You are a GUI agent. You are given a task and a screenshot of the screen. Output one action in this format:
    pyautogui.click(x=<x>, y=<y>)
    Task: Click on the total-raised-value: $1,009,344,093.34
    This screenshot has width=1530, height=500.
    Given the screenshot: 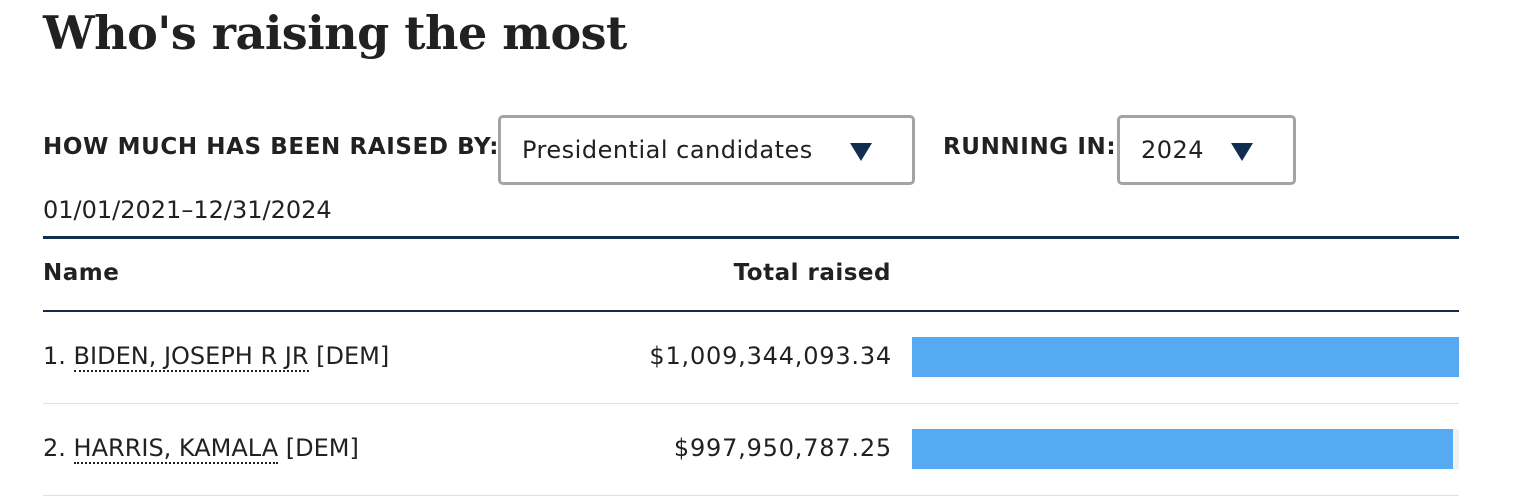 What is the action you would take?
    pyautogui.click(x=770, y=356)
    